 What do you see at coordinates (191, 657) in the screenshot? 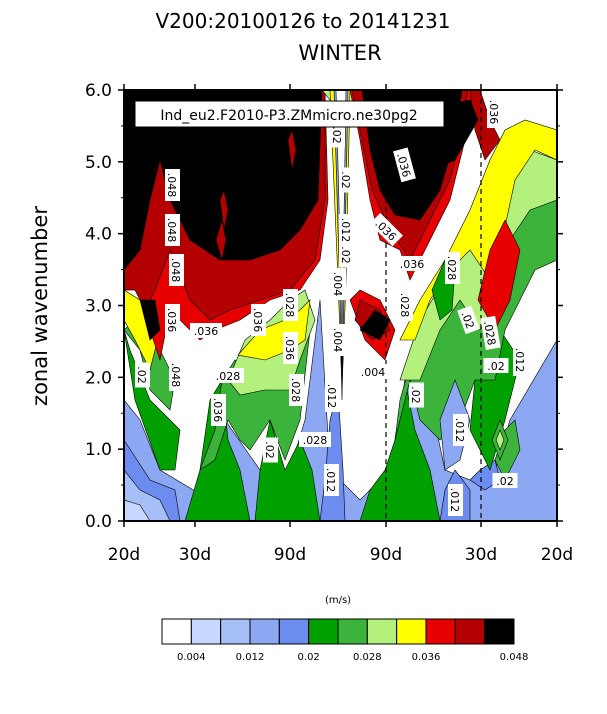
I see `colorbar-tick-label: 0.004` at bounding box center [191, 657].